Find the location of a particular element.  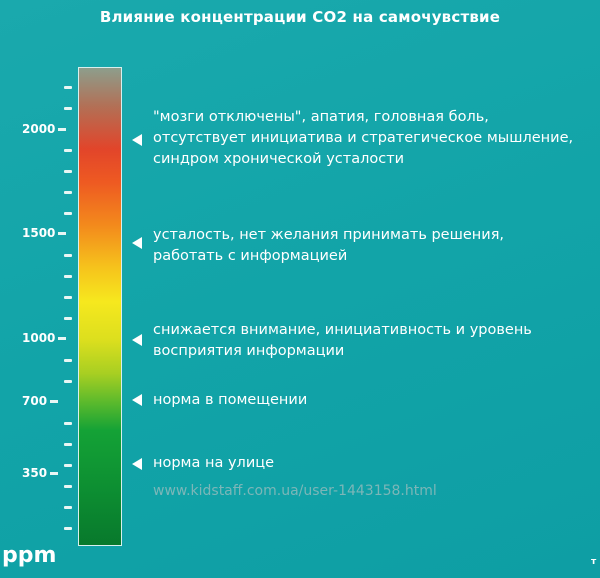

scale-label-700: 700 is located at coordinates (40, 401).